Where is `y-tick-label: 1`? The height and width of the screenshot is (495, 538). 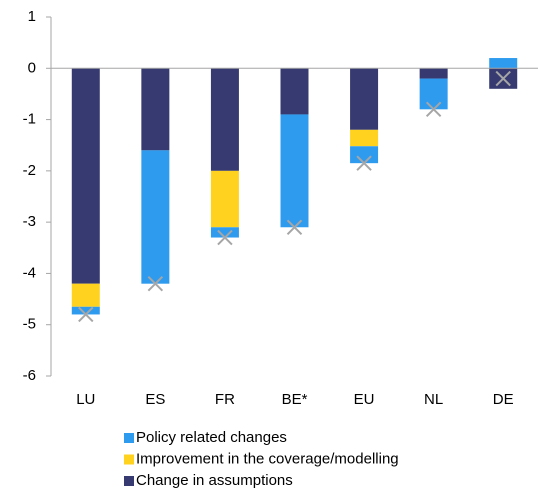 y-tick-label: 1 is located at coordinates (32, 16).